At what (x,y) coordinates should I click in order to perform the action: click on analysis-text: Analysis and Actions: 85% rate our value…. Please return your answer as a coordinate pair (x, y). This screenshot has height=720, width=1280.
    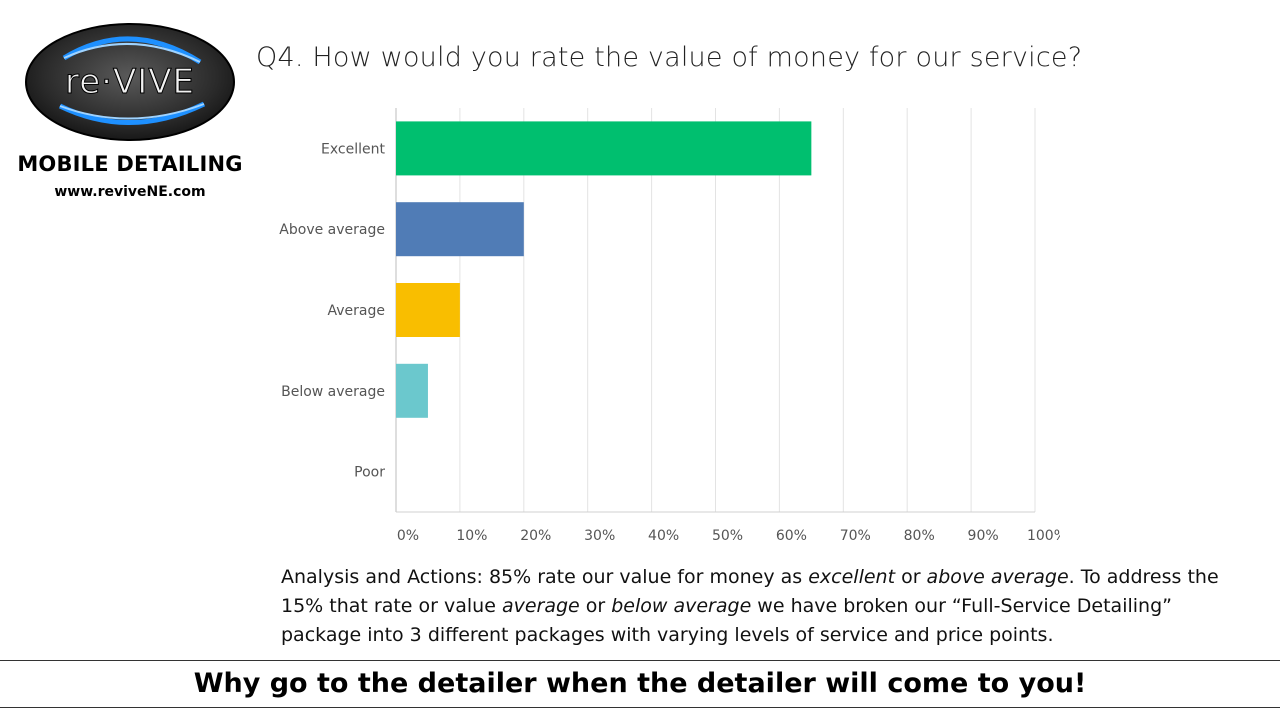
    Looking at the image, I should click on (751, 606).